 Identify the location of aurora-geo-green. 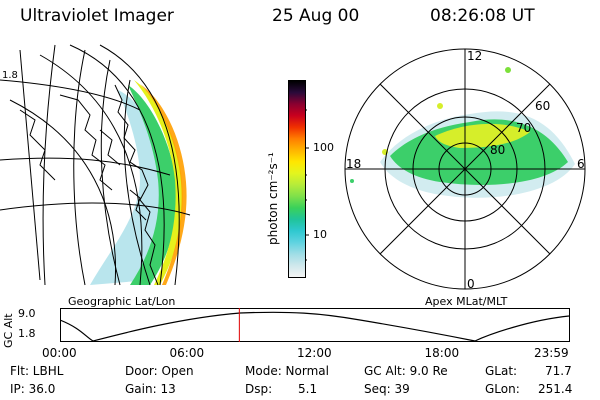
(152, 185).